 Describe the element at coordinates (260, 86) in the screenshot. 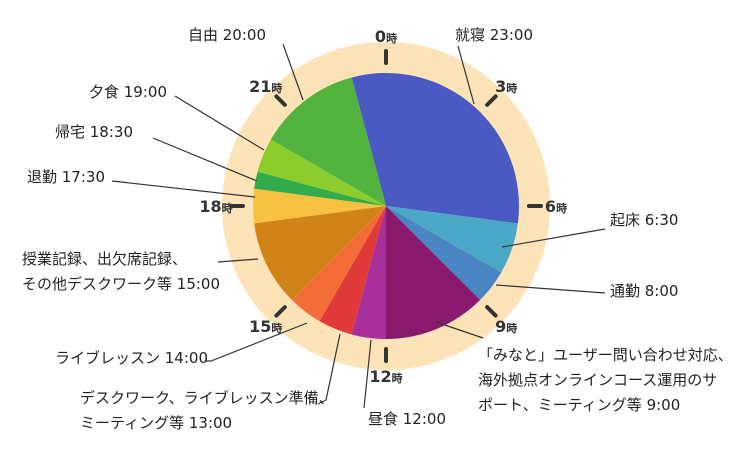

I see `hour-label-number: 21` at that location.